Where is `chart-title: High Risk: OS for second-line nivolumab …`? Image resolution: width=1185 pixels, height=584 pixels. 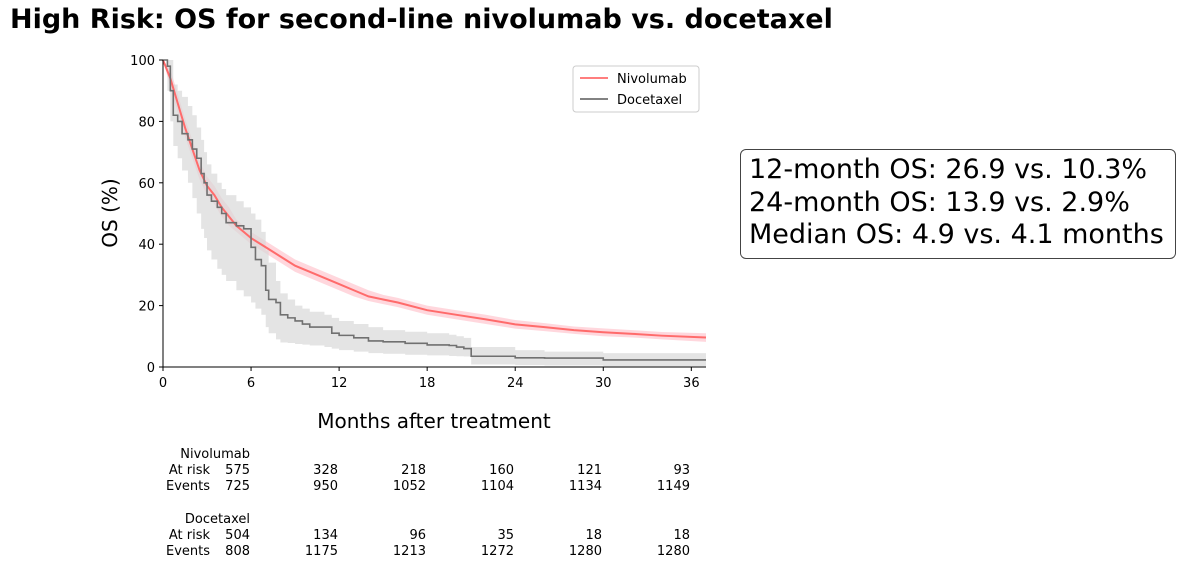 chart-title: High Risk: OS for second-line nivolumab … is located at coordinates (421, 19).